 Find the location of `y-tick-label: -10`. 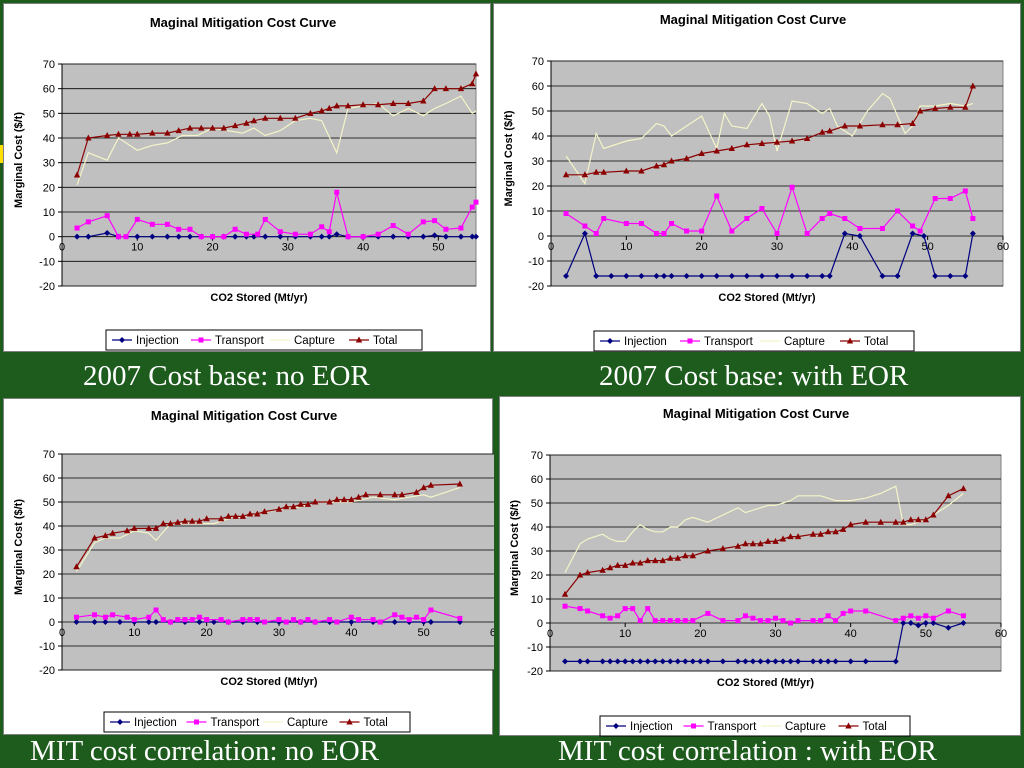

y-tick-label: -10 is located at coordinates (536, 262).